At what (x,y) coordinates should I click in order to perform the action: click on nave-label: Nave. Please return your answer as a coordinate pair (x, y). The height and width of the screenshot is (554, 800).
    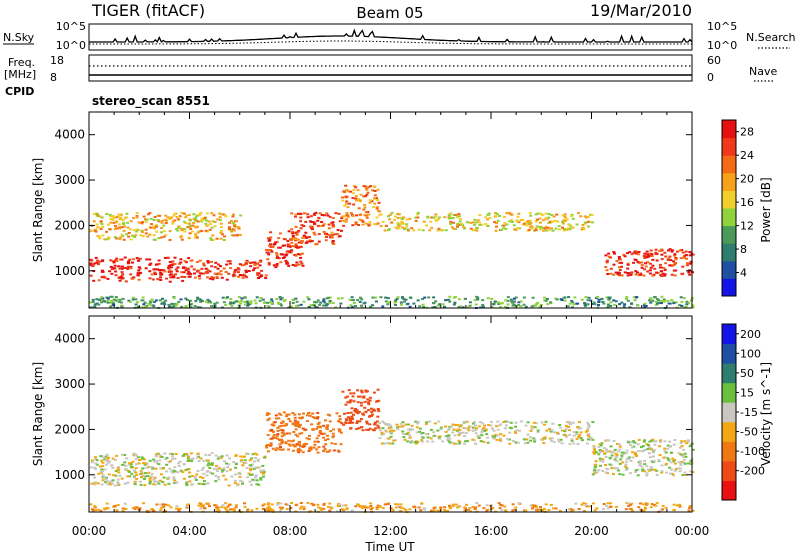
    Looking at the image, I should click on (763, 71).